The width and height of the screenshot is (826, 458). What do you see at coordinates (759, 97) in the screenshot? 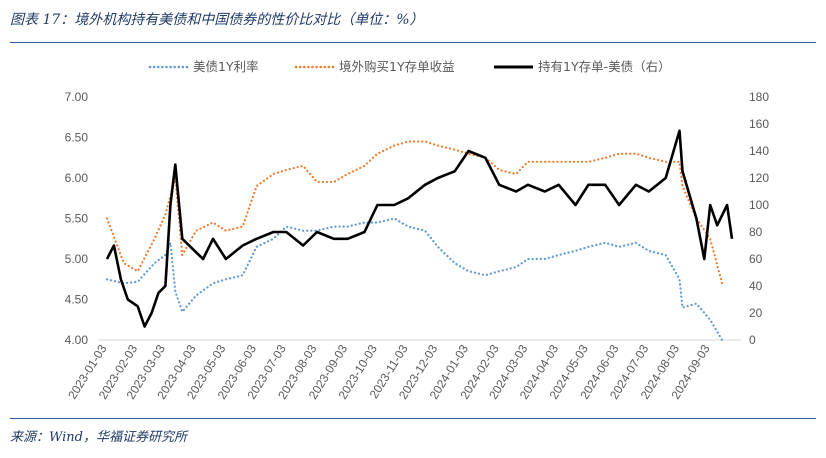
I see `y-right-tick-label: 180` at bounding box center [759, 97].